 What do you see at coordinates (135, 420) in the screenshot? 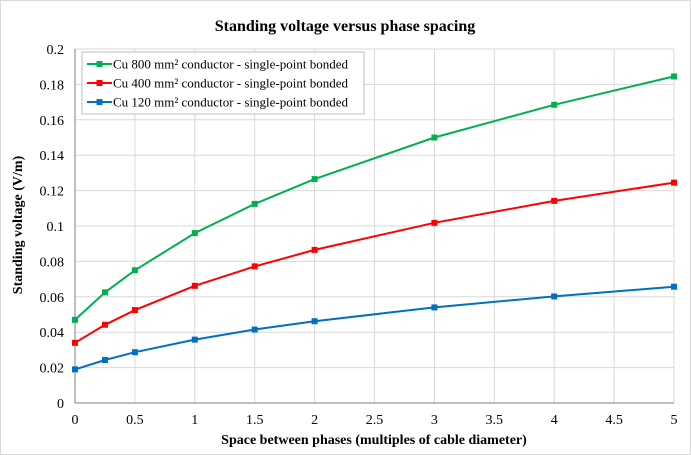
I see `x-tick-label: 0.5` at bounding box center [135, 420].